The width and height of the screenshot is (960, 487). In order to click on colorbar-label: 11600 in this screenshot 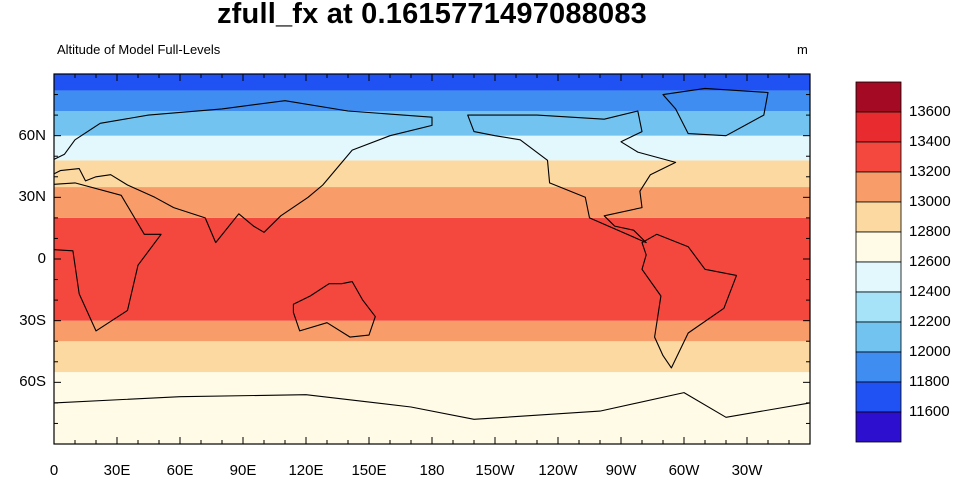, I will do `click(929, 411)`.